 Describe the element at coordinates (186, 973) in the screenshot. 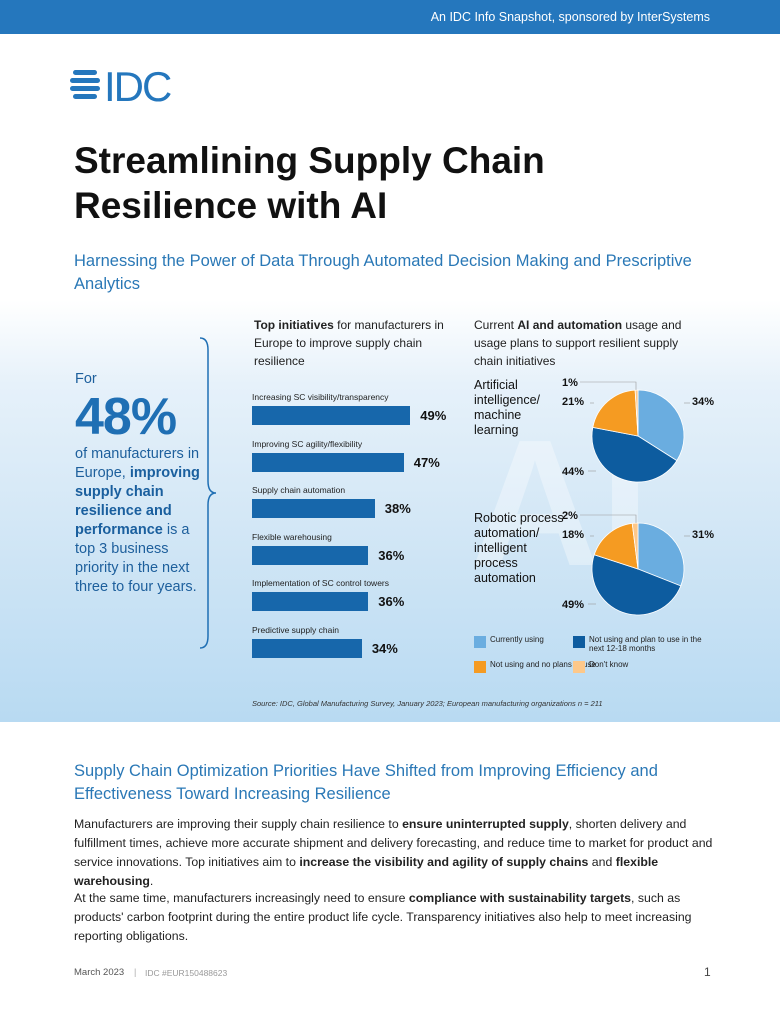

I see `footer-doc-id: IDC #EUR150488623` at that location.